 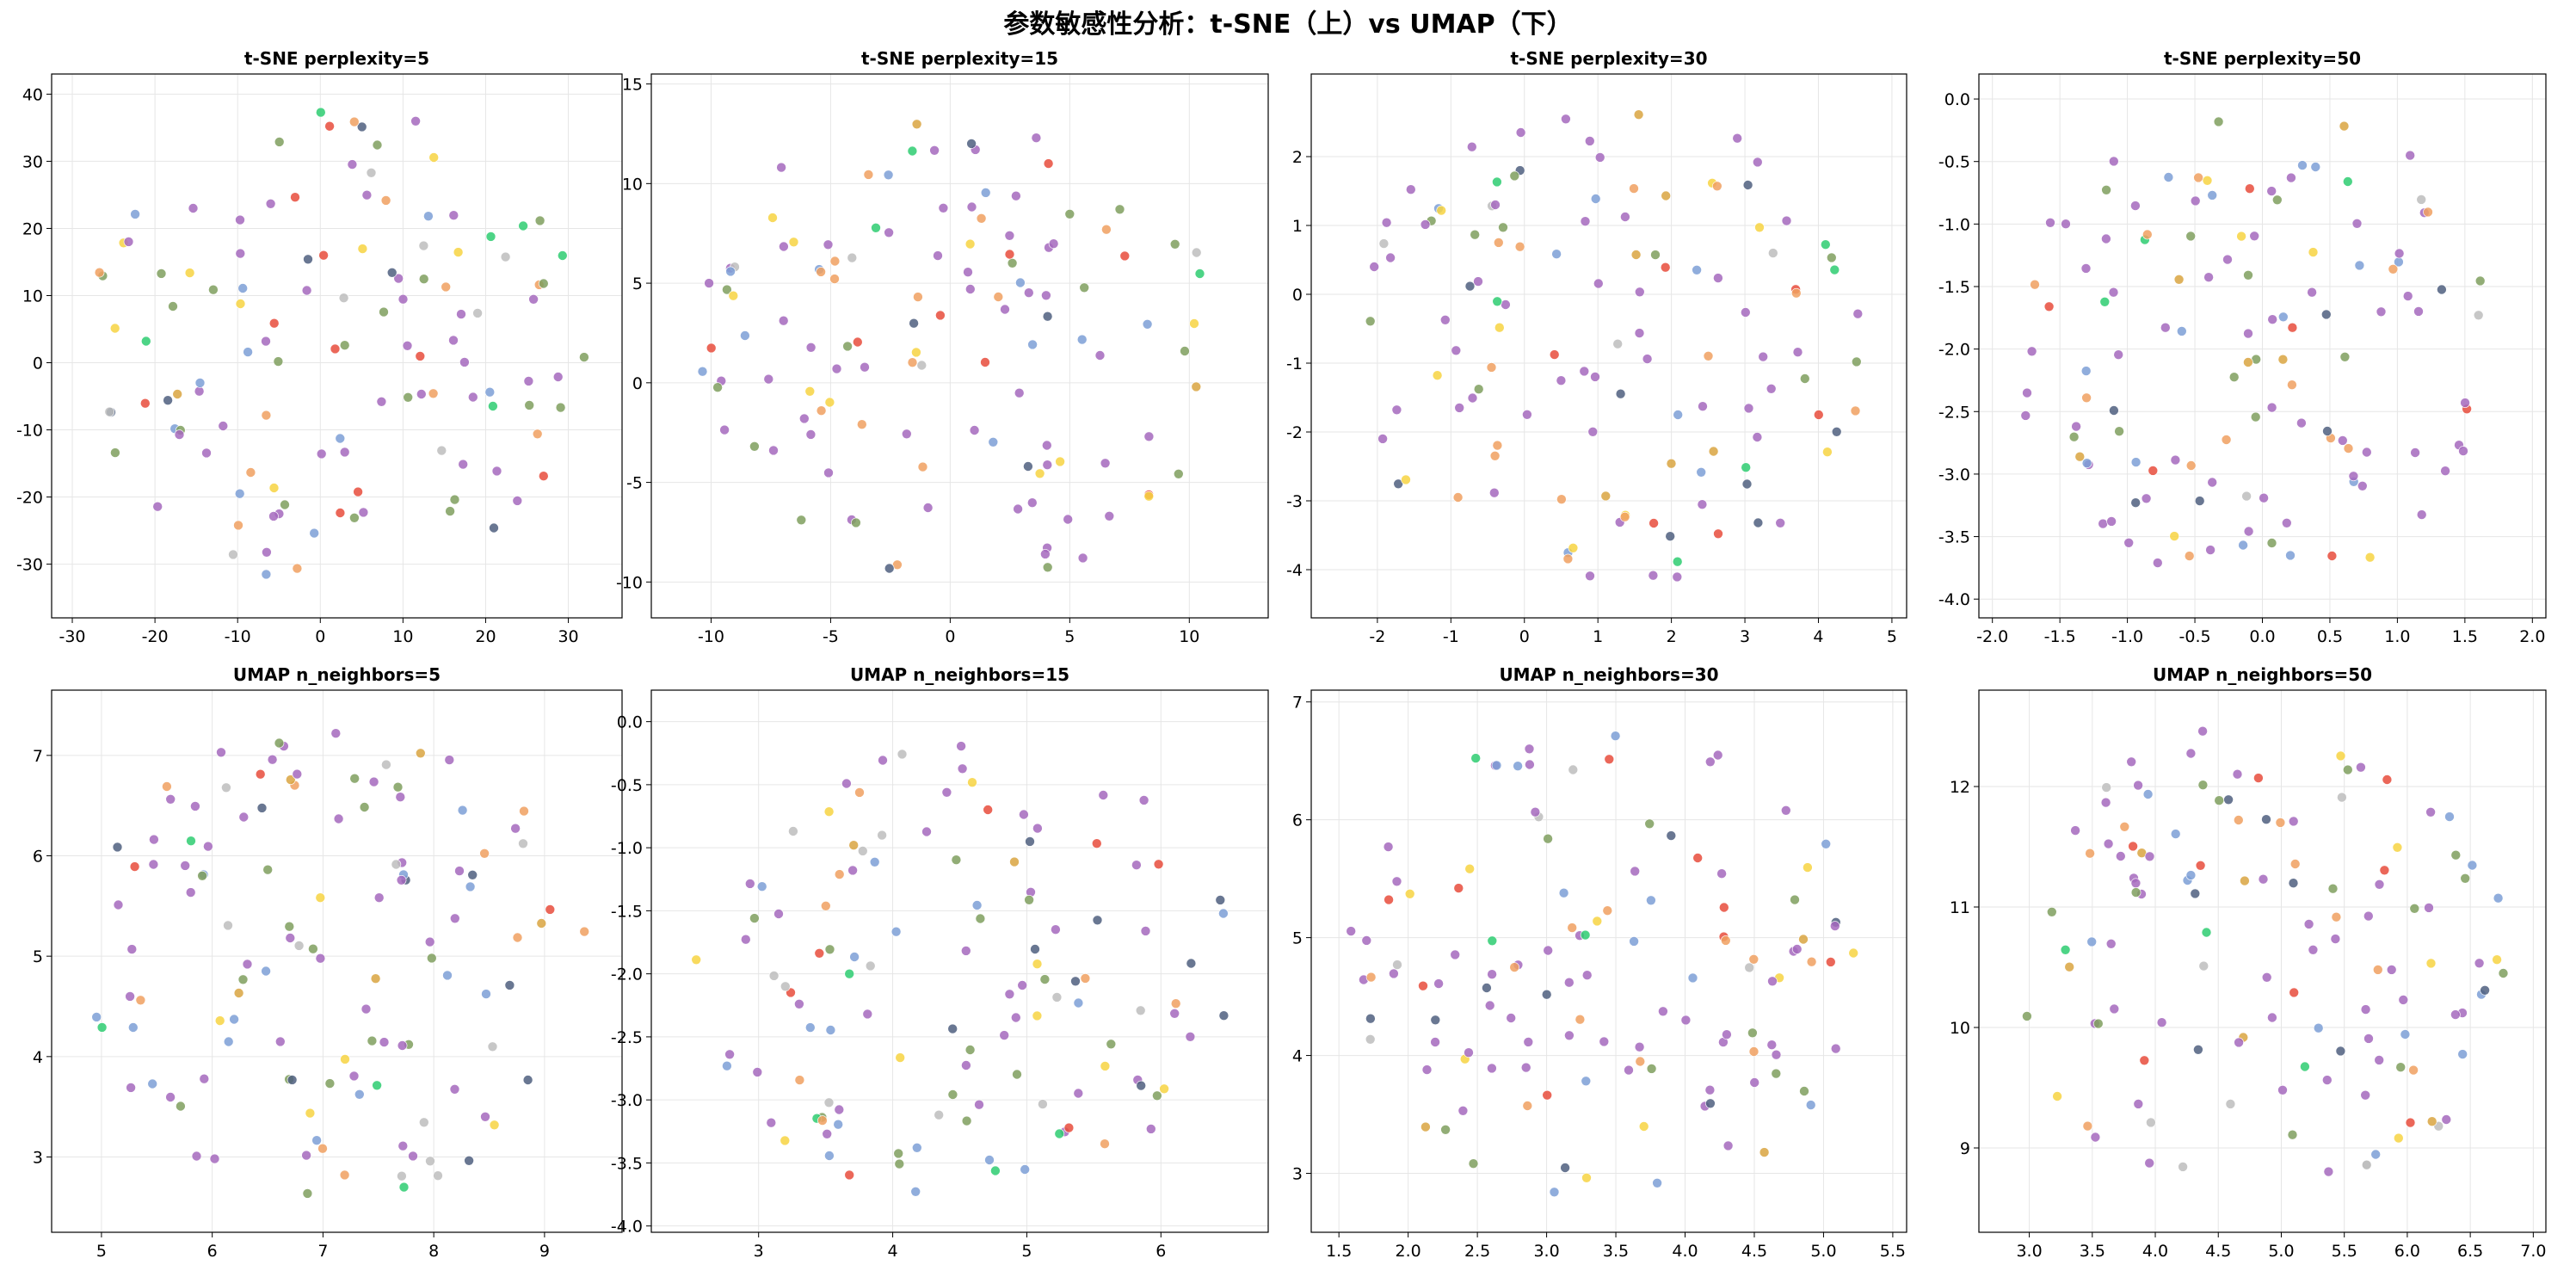 What do you see at coordinates (1161, 1251) in the screenshot?
I see `x-tick-label: 6` at bounding box center [1161, 1251].